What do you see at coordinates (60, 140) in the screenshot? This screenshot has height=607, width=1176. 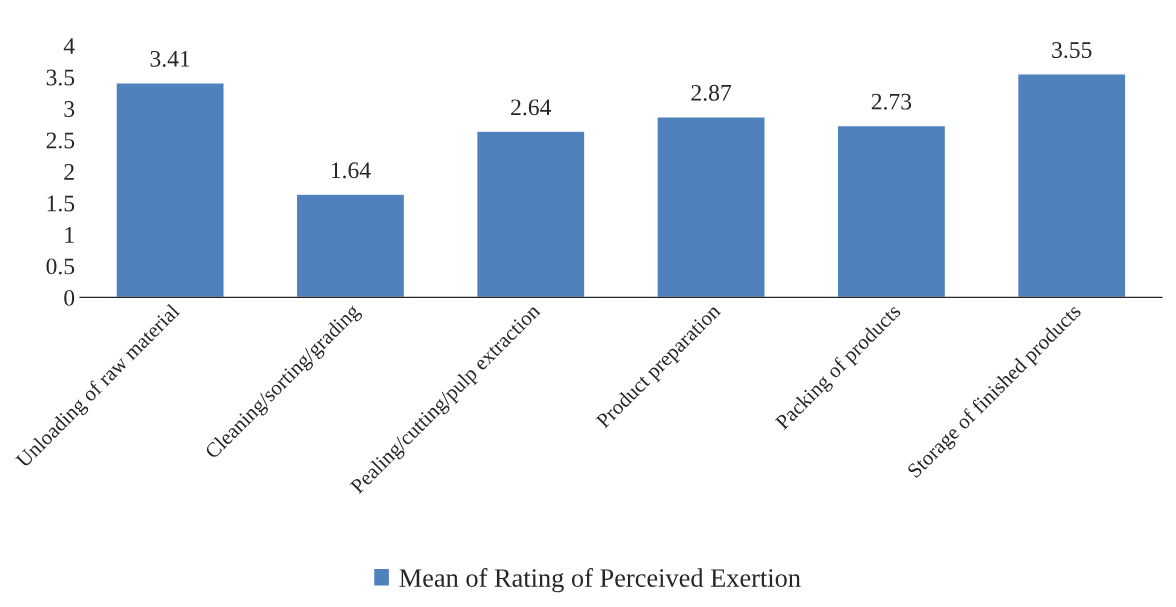 I see `y-tick-label: 2.5` at bounding box center [60, 140].